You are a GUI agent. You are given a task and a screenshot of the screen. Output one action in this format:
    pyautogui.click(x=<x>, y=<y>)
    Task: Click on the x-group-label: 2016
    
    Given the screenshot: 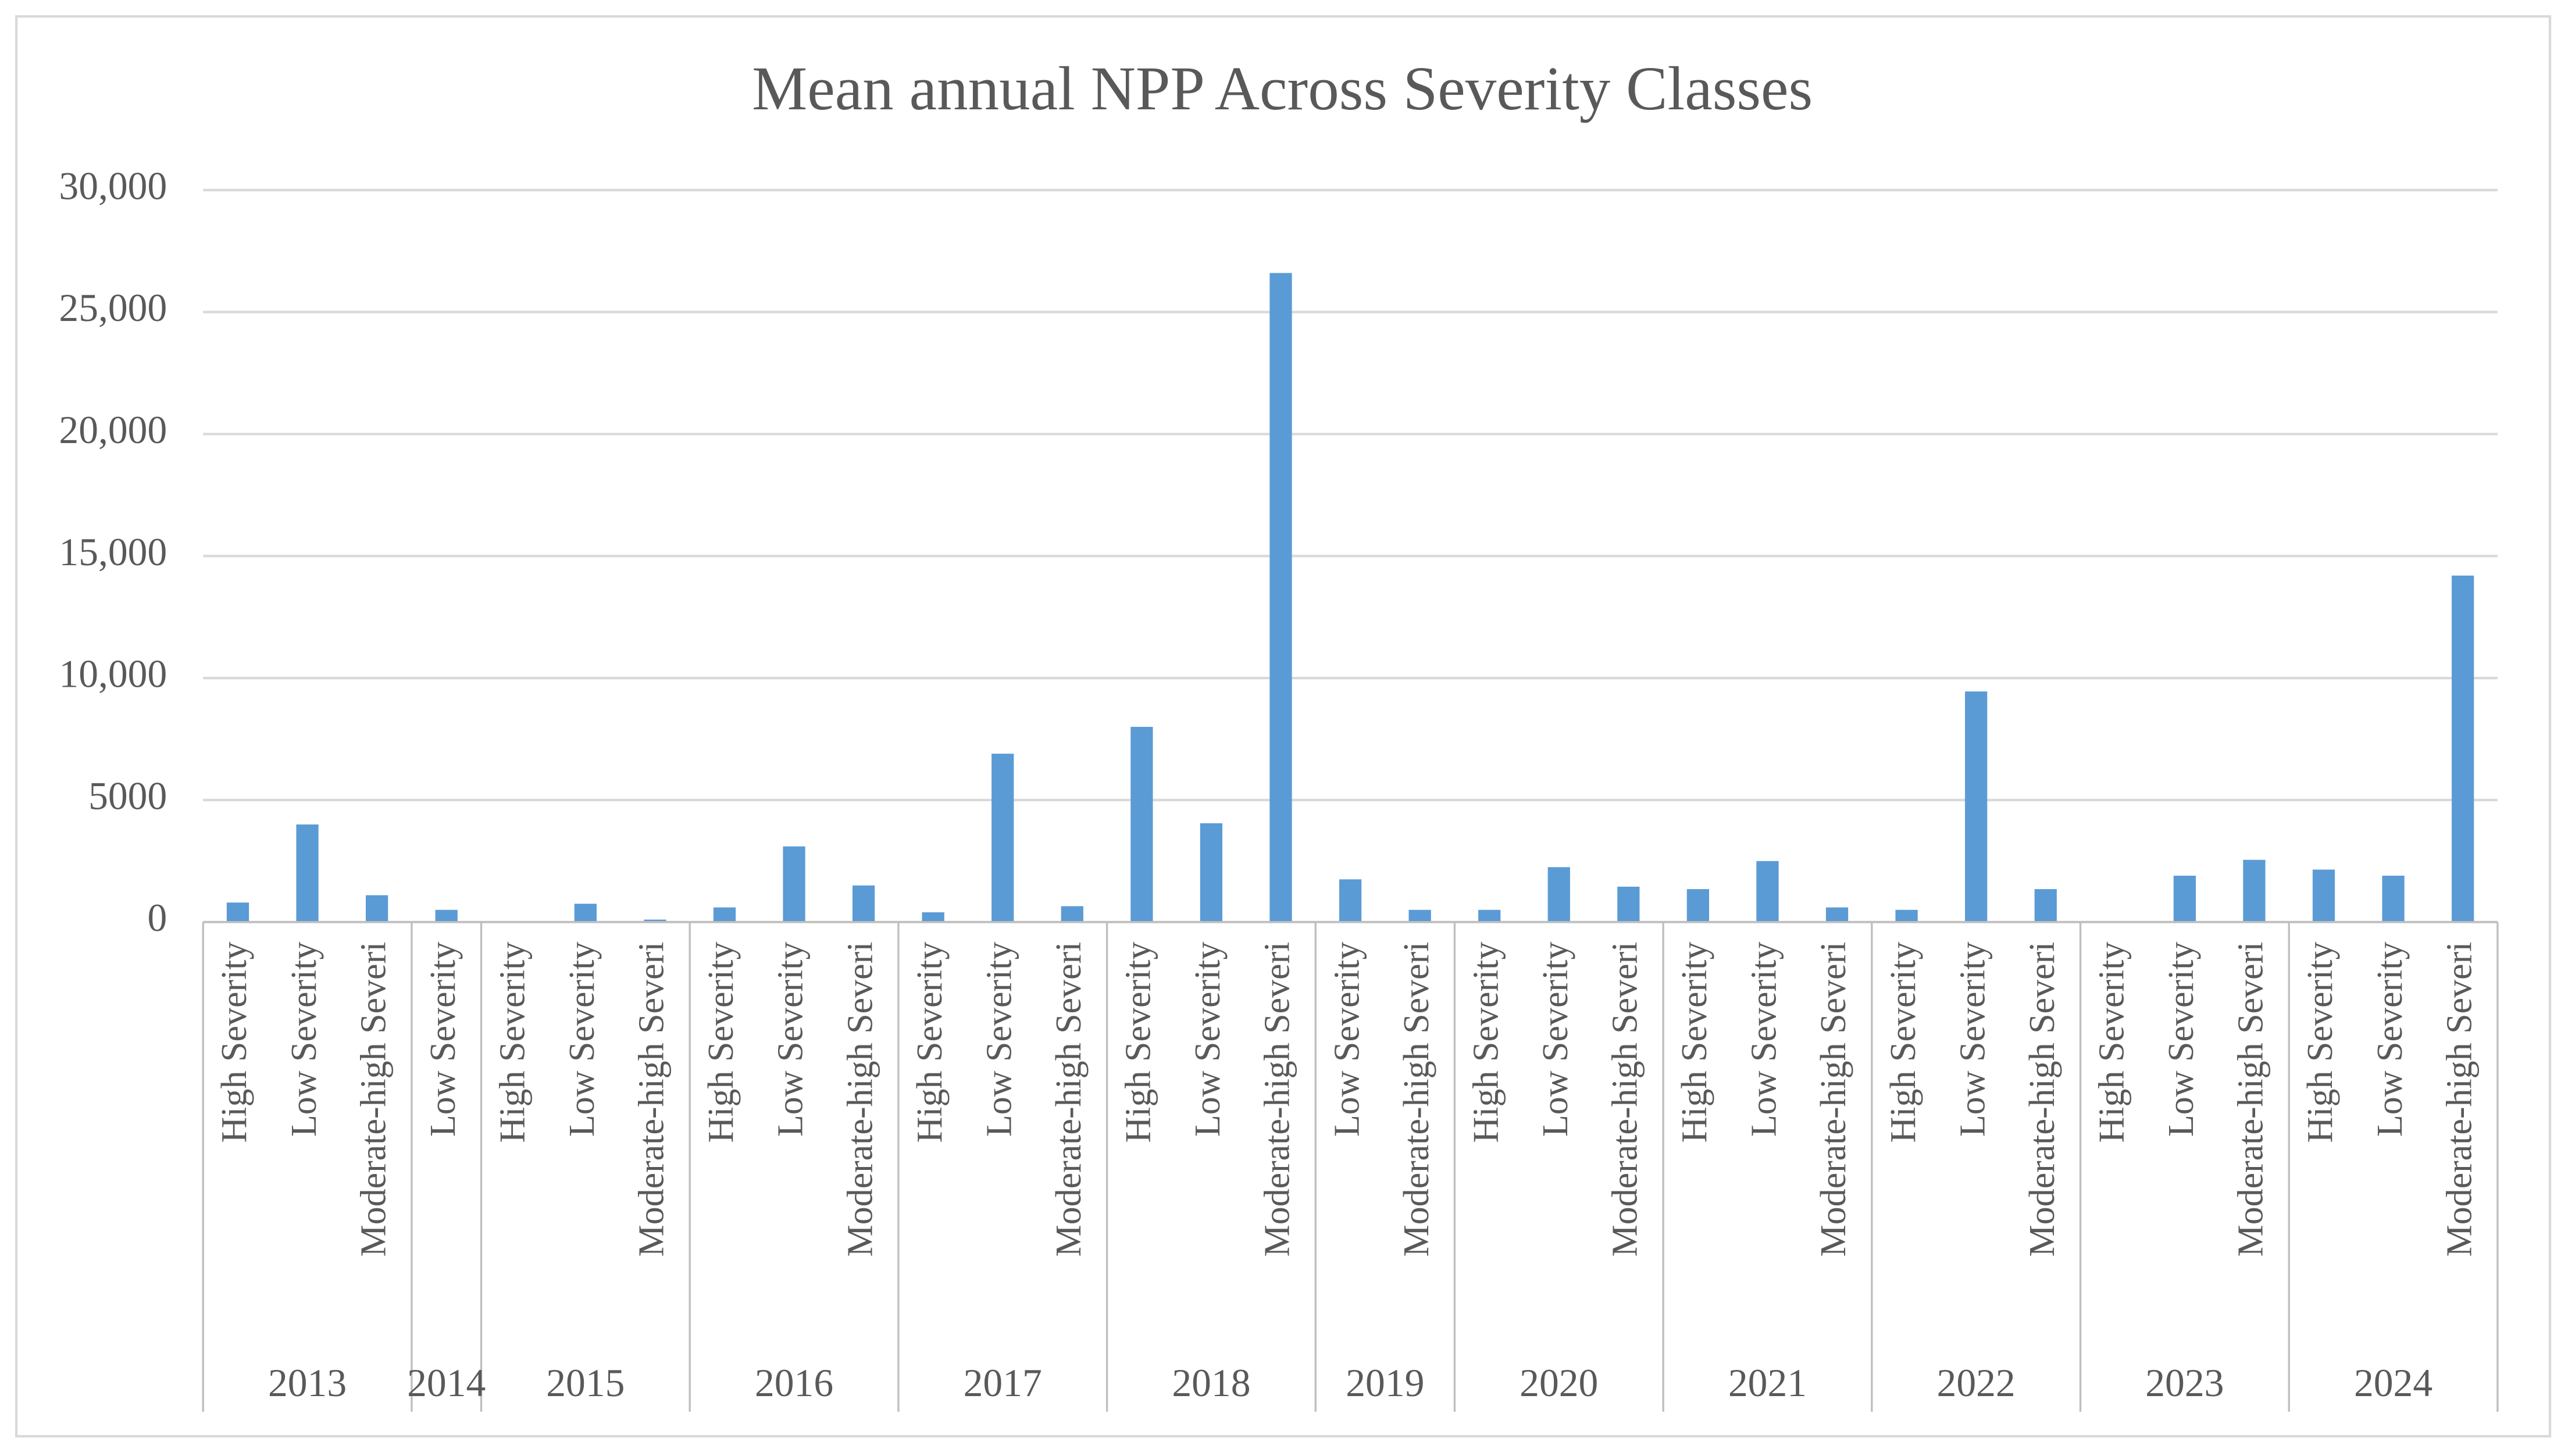 What is the action you would take?
    pyautogui.click(x=794, y=1383)
    